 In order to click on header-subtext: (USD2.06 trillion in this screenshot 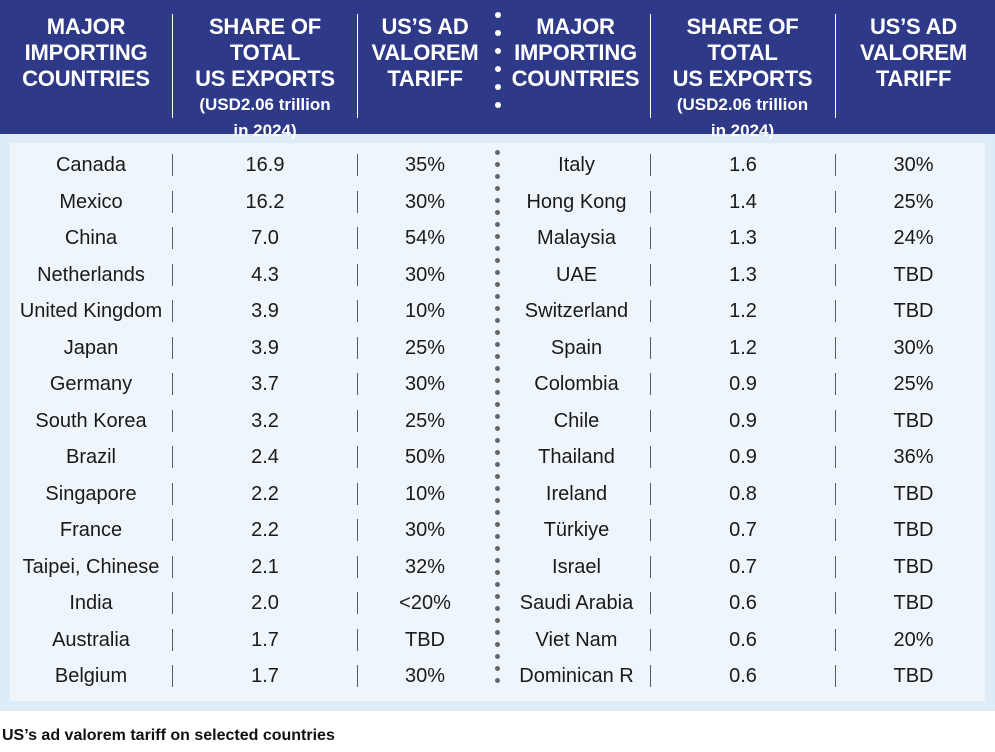, I will do `click(265, 104)`.